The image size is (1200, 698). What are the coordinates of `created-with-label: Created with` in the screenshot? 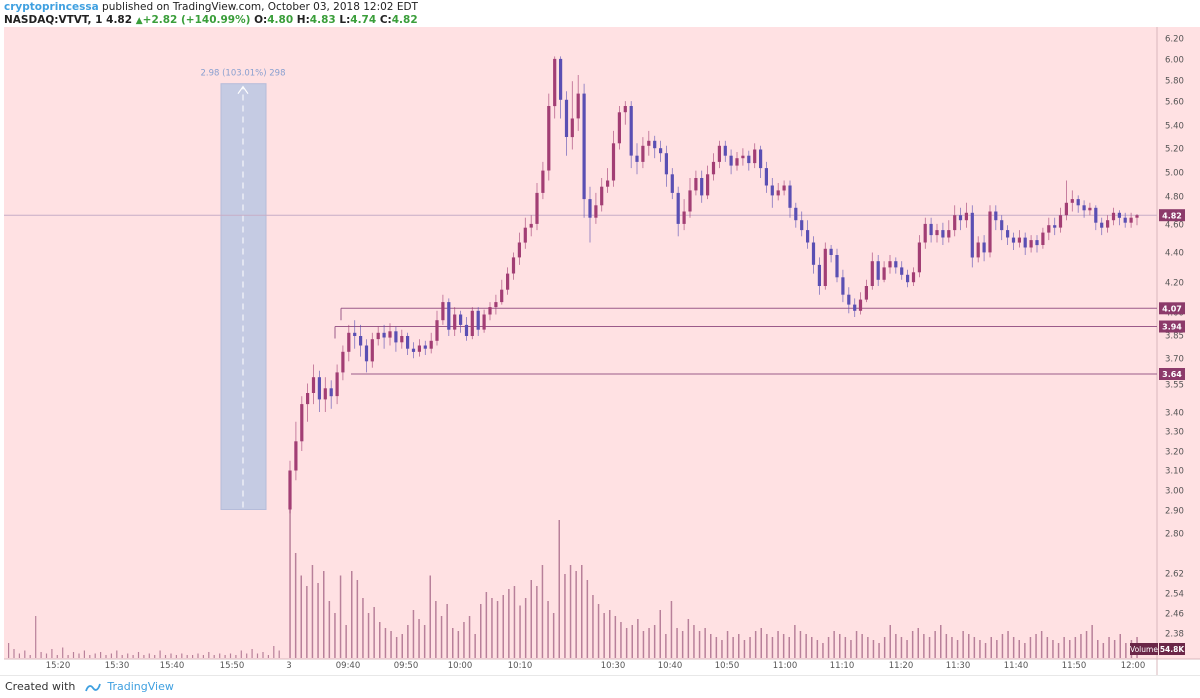 It's located at (40, 686).